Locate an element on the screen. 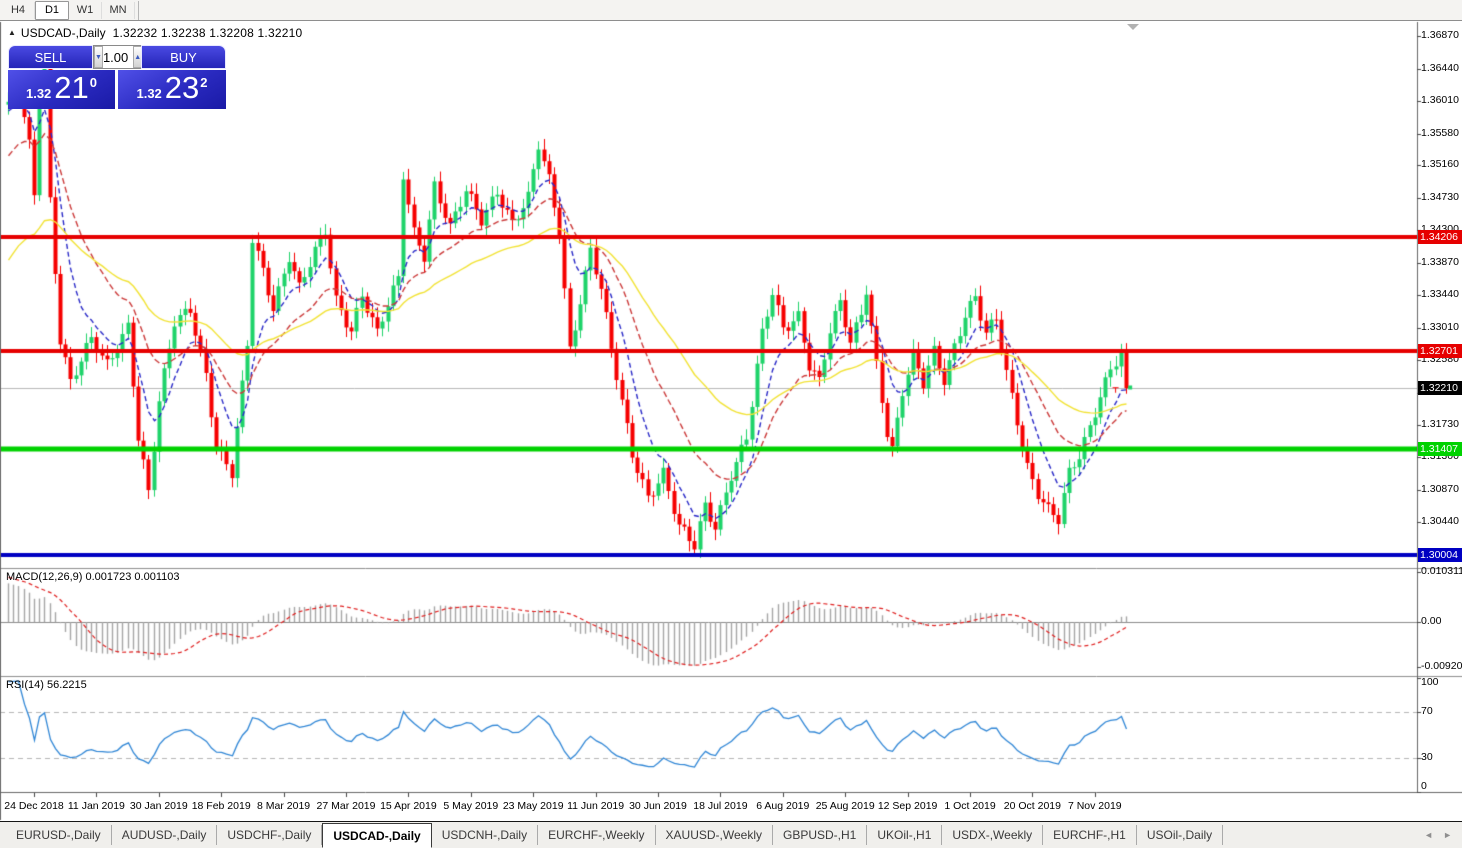 The height and width of the screenshot is (848, 1462). tab-scroll-left-icon: ◄ is located at coordinates (1429, 835).